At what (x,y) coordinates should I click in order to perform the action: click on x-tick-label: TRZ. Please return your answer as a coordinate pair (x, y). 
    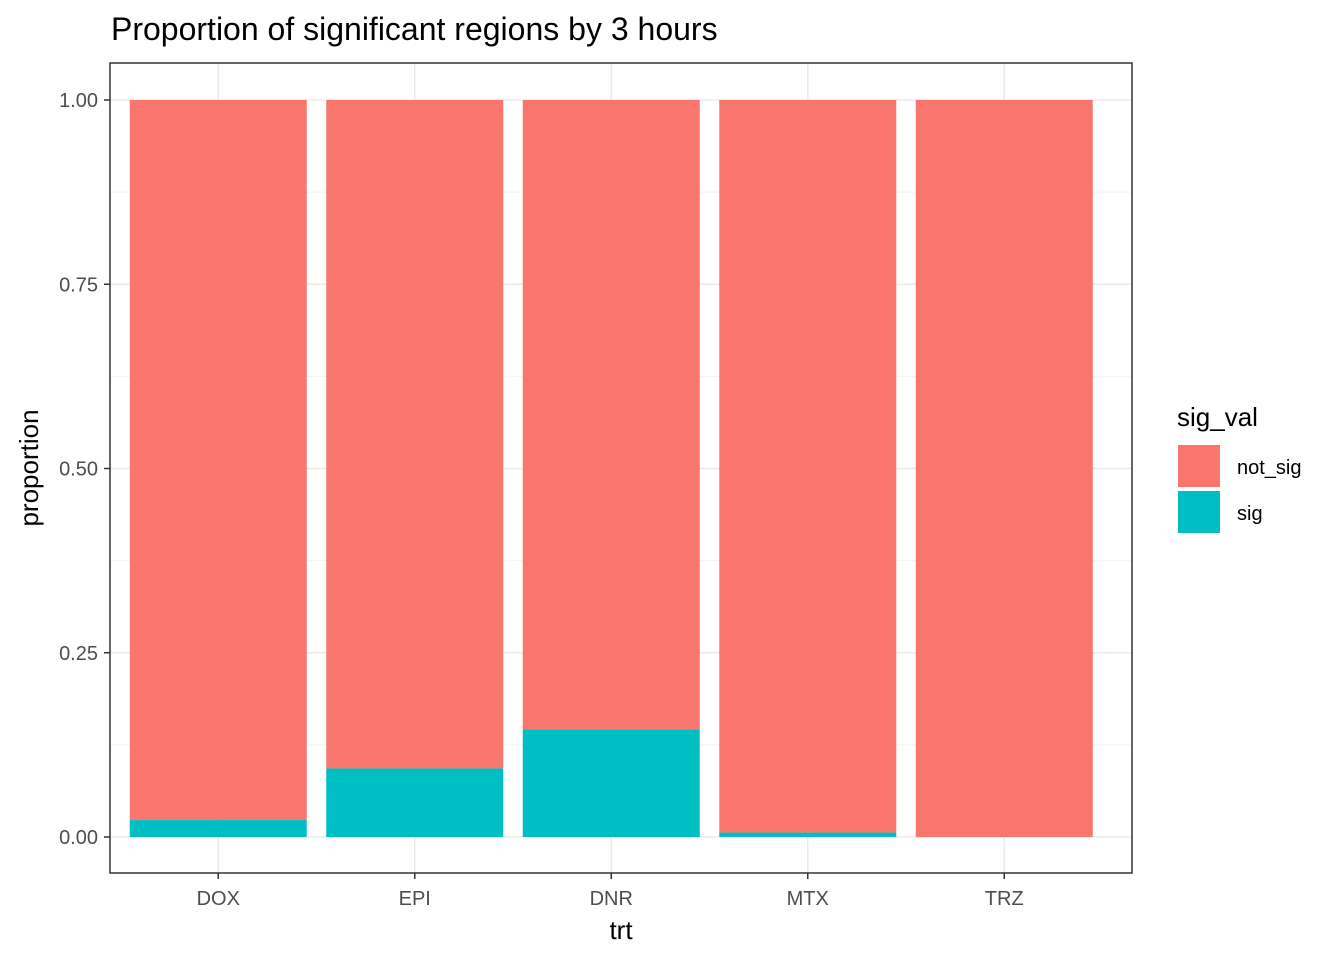
    Looking at the image, I should click on (1004, 899).